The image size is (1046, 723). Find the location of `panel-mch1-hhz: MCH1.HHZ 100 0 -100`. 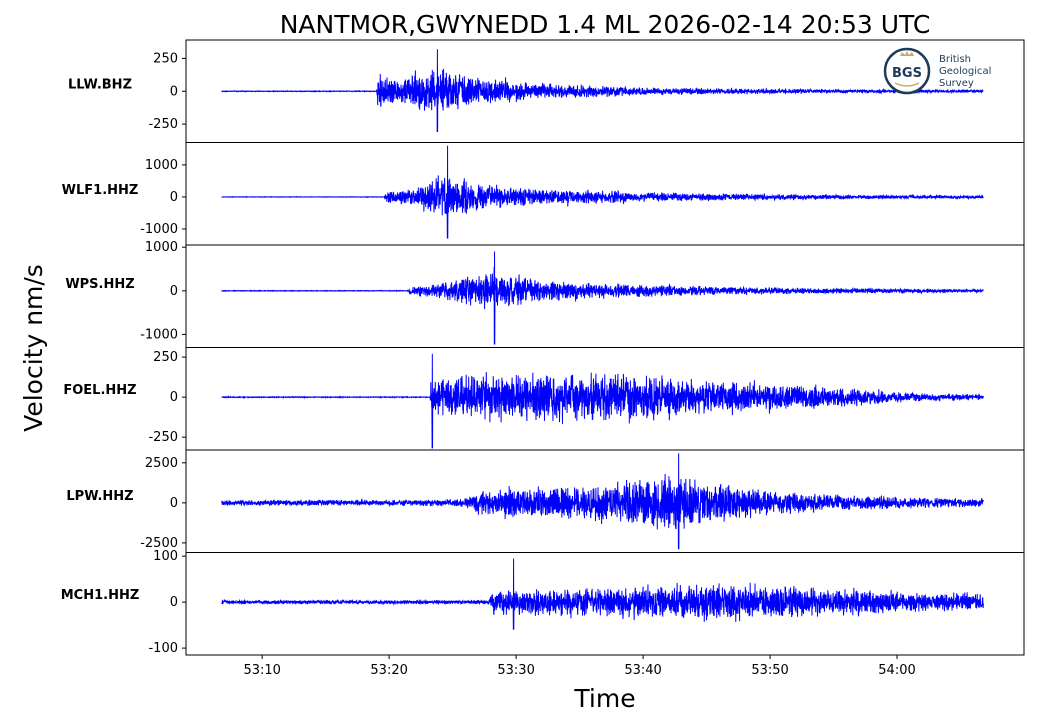

panel-mch1-hhz: MCH1.HHZ 100 0 -100 is located at coordinates (543, 602).